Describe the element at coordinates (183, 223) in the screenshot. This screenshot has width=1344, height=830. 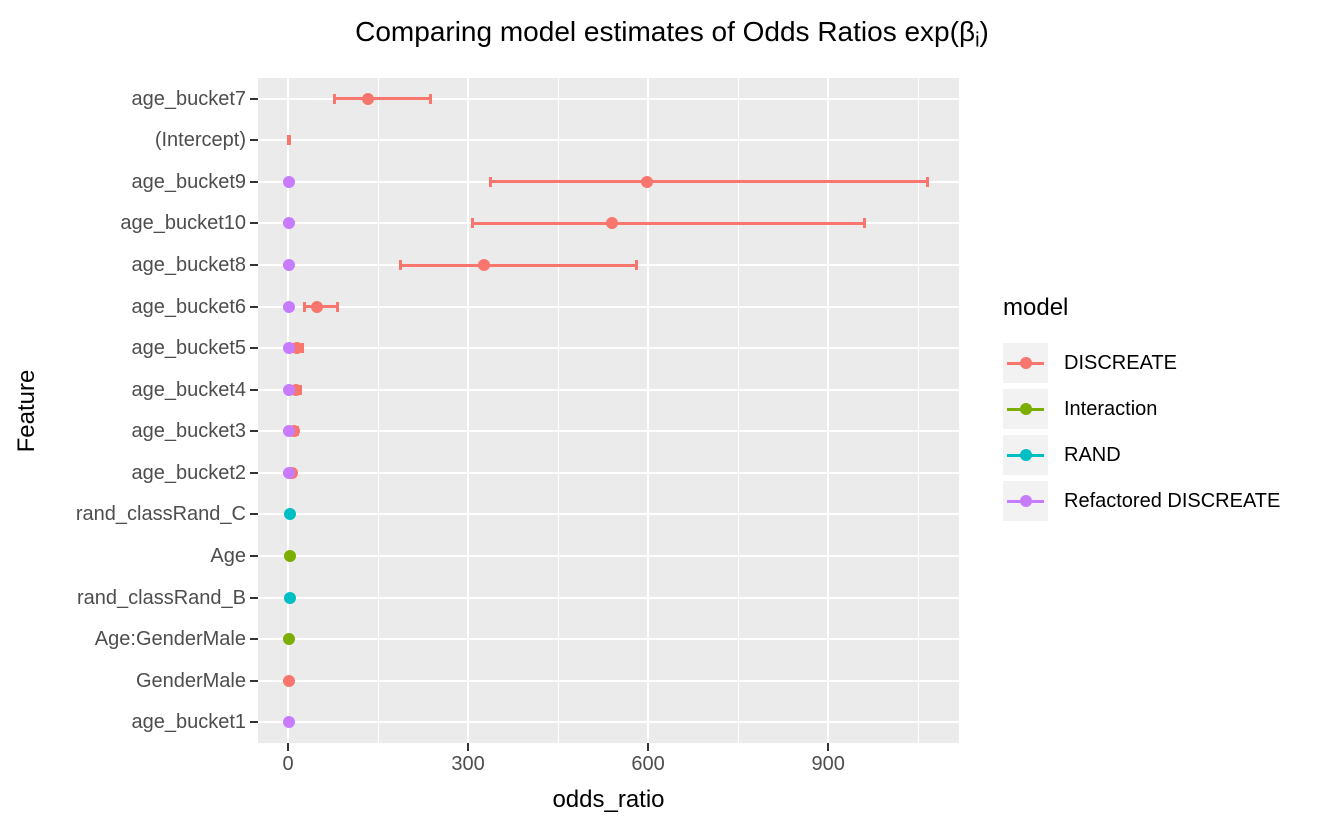
I see `y-tick-label: age_bucket10` at that location.